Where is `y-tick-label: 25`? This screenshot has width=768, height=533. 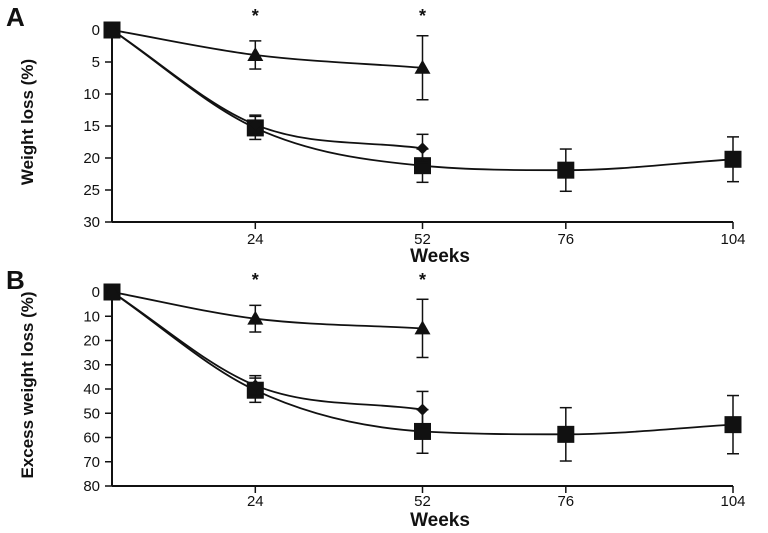
y-tick-label: 25 is located at coordinates (91, 190).